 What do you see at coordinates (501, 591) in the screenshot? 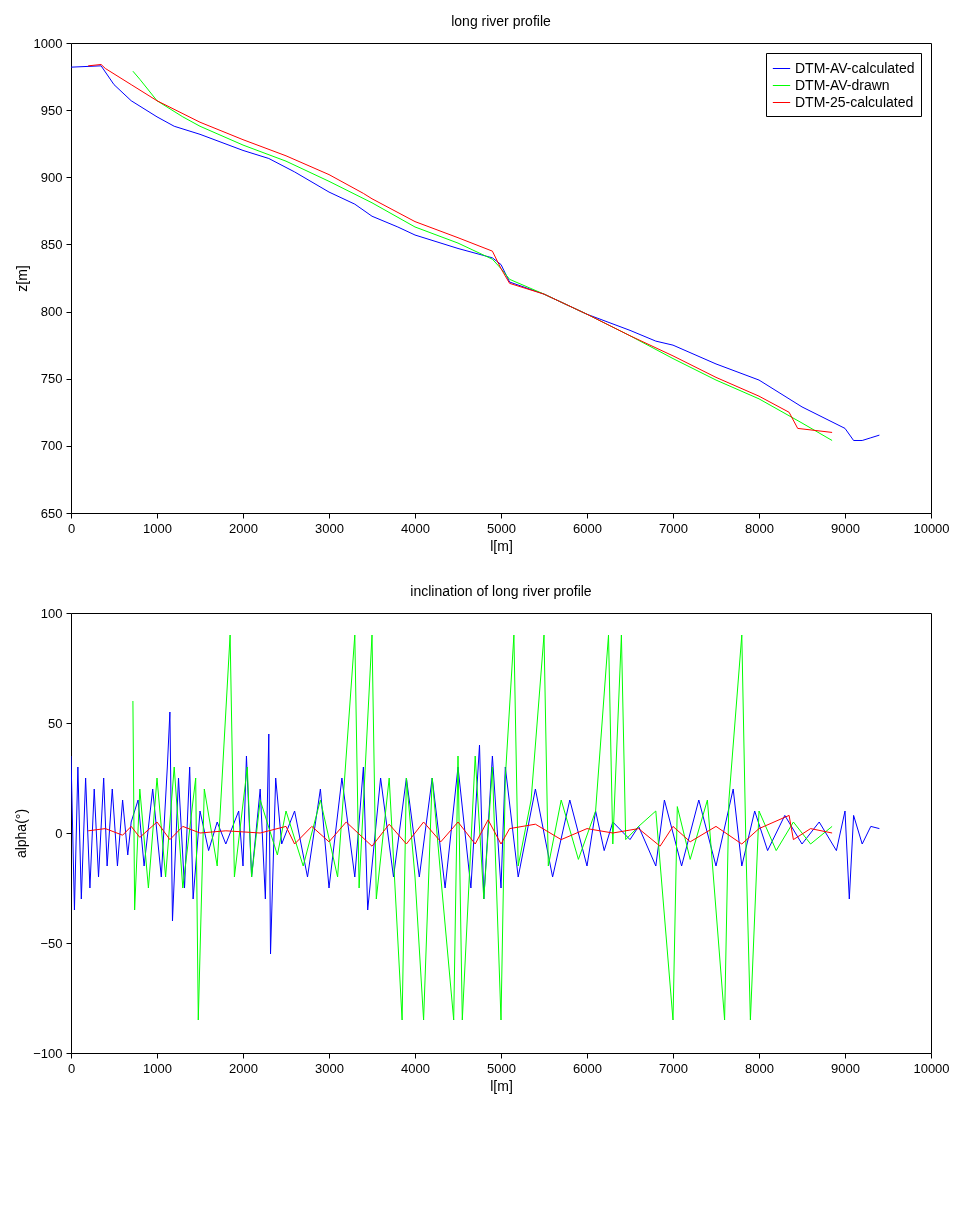
I see `chart-title: inclination of long river profile` at bounding box center [501, 591].